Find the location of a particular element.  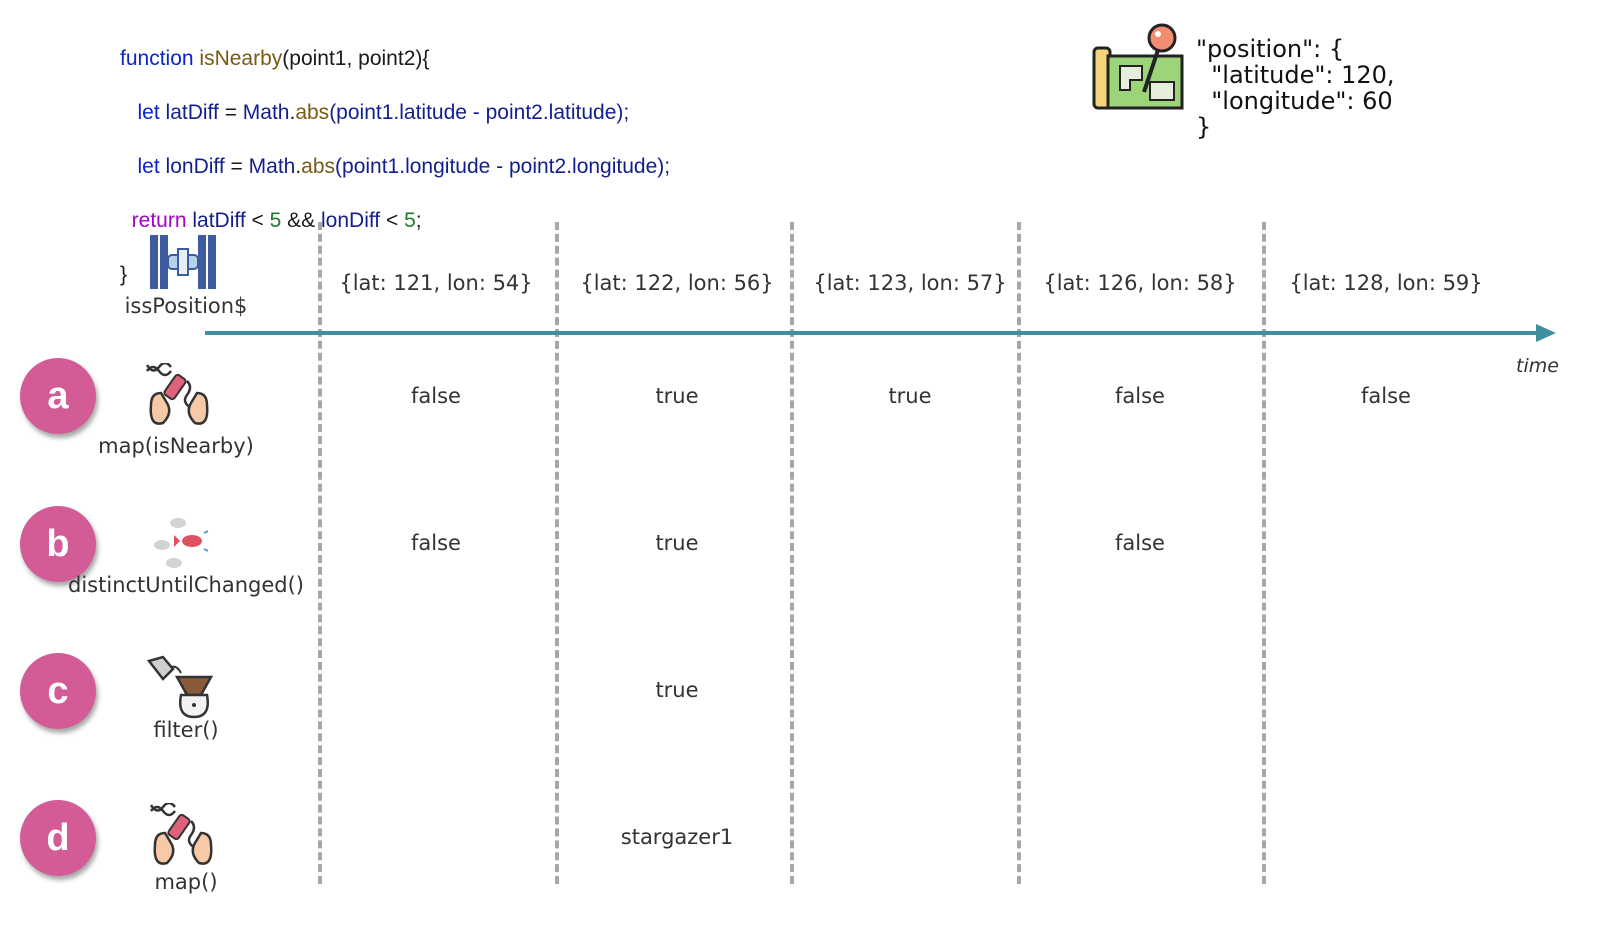

operator-label: map() is located at coordinates (186, 882).